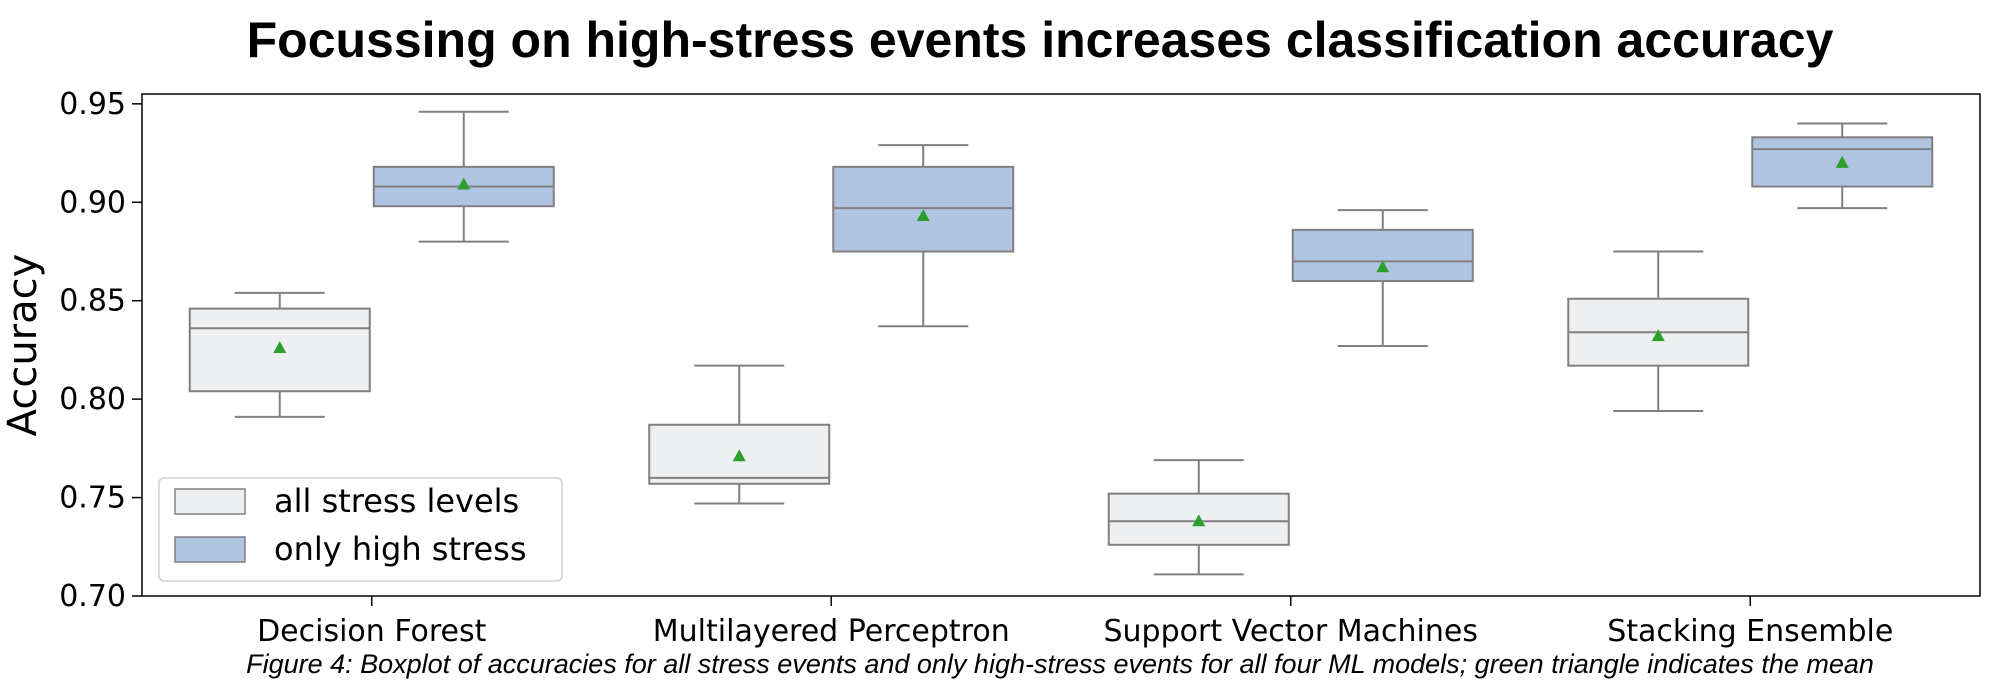 This screenshot has height=680, width=2015. Describe the element at coordinates (1291, 631) in the screenshot. I see `x-category-label: Support Vector Machines` at that location.